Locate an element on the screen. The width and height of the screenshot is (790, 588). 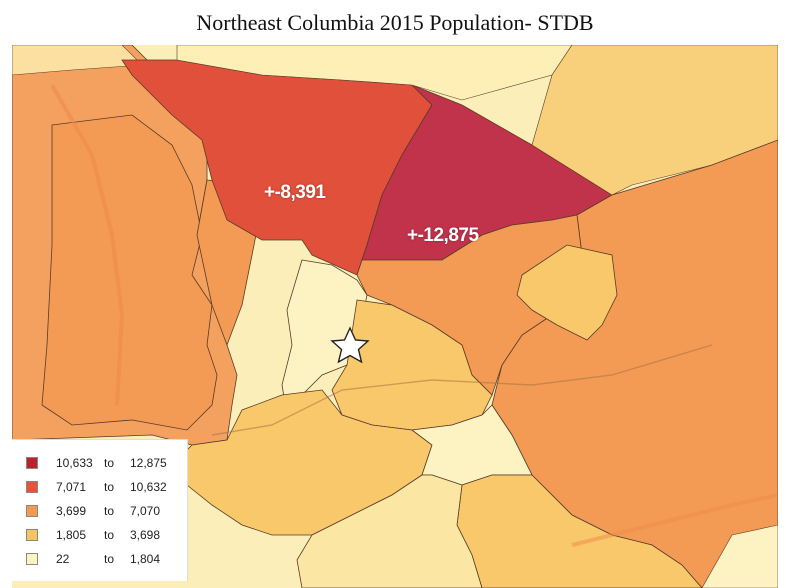
legend-row: 7,071 to 10,632 is located at coordinates (108, 487).